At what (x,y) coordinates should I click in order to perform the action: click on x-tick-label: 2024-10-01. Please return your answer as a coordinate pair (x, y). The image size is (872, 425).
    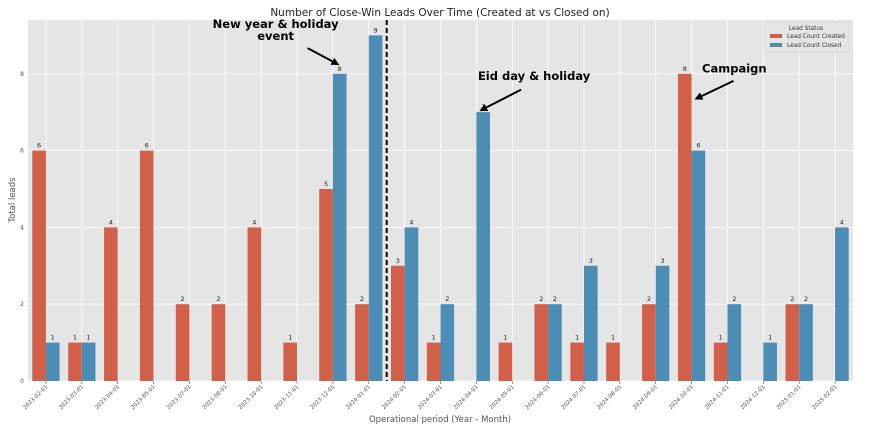
    Looking at the image, I should click on (681, 397).